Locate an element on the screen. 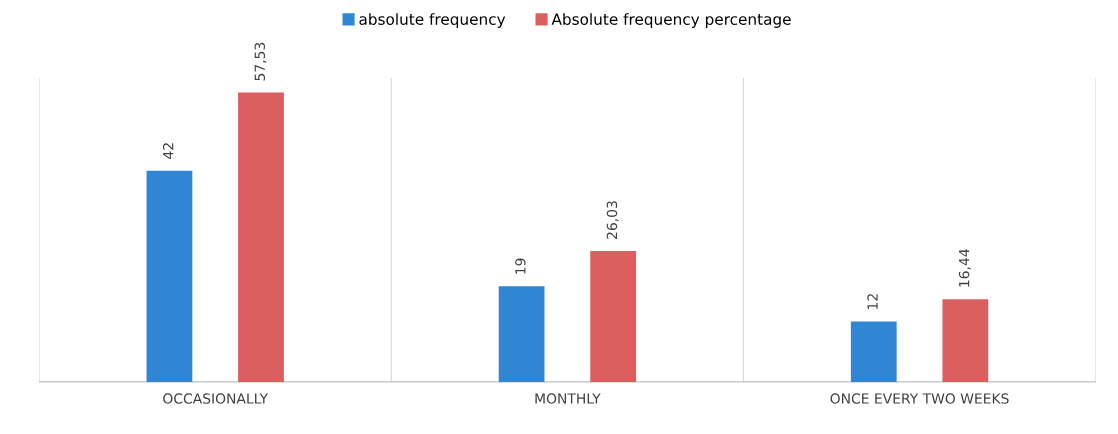  x-tick-label: ONCE EVERY TWO WEEKS is located at coordinates (919, 398).